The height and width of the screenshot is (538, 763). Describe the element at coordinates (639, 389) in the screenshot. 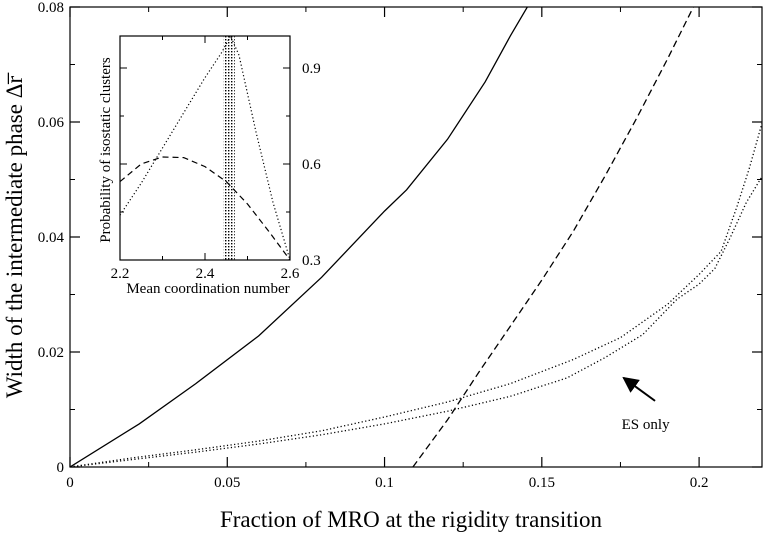

I see `es-only-arrow` at that location.